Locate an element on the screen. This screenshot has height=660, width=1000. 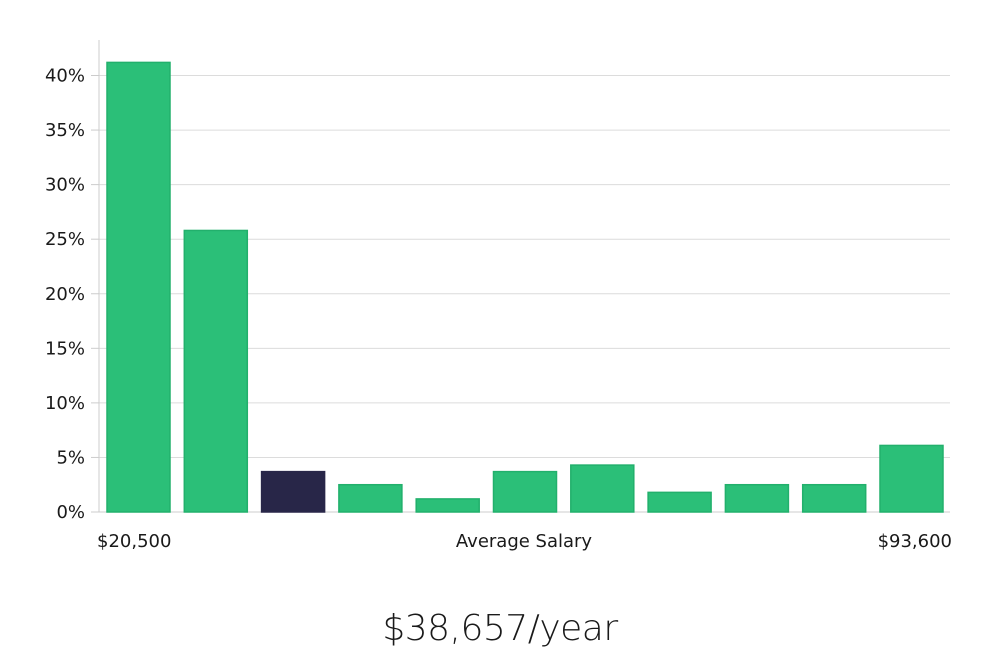
y-tick-label: 10% is located at coordinates (65, 403).